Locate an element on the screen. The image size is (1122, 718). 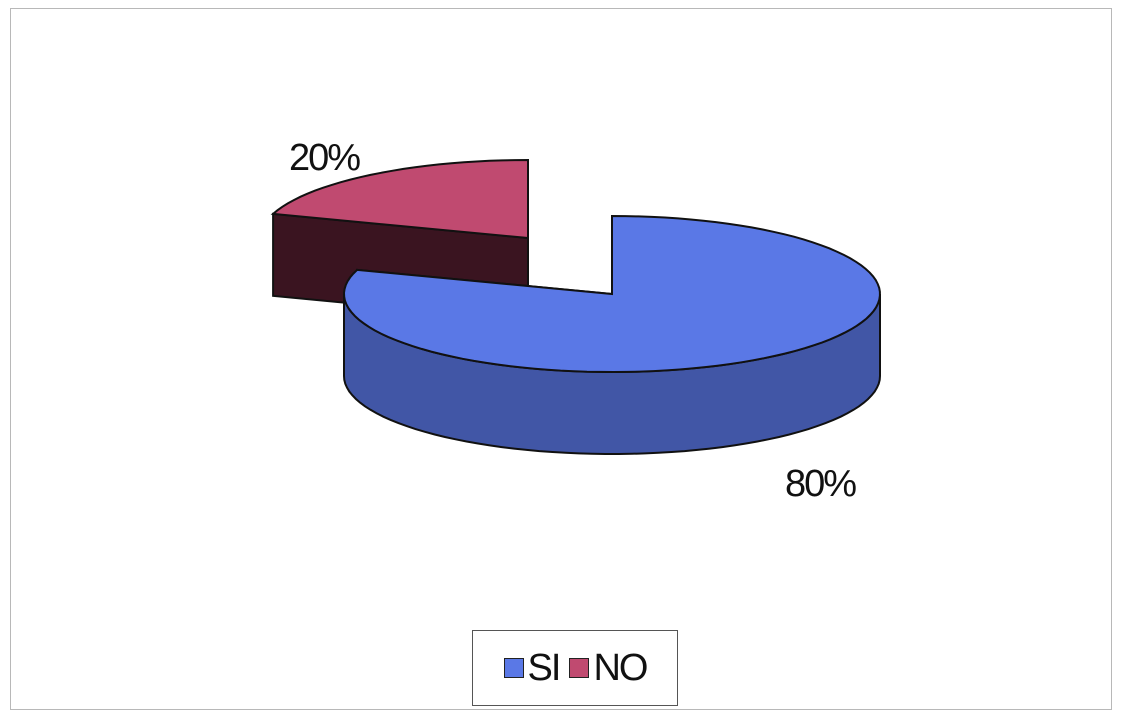
legend-swatch-no is located at coordinates (579, 668).